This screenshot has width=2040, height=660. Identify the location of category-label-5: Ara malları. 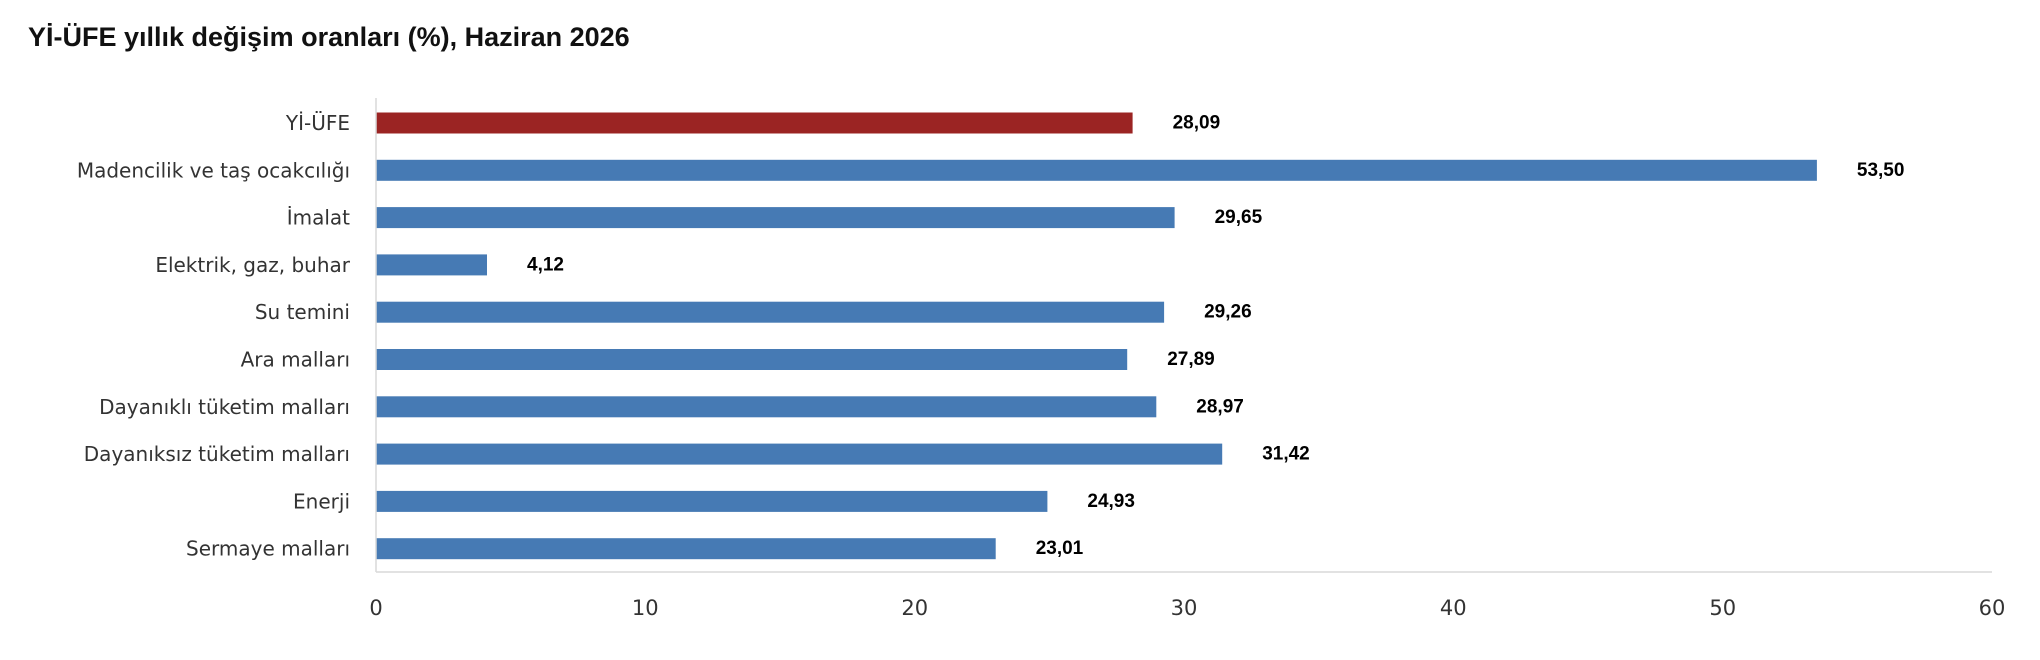
(295, 360).